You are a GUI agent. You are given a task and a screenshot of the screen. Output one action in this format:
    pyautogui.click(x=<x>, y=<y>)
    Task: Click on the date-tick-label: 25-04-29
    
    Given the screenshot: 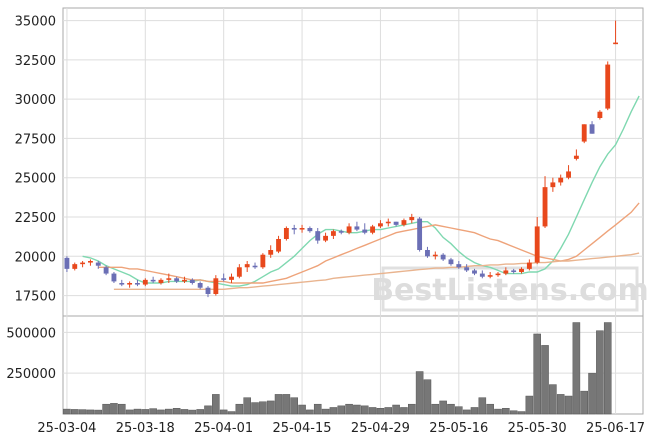 What is the action you would take?
    pyautogui.click(x=380, y=428)
    